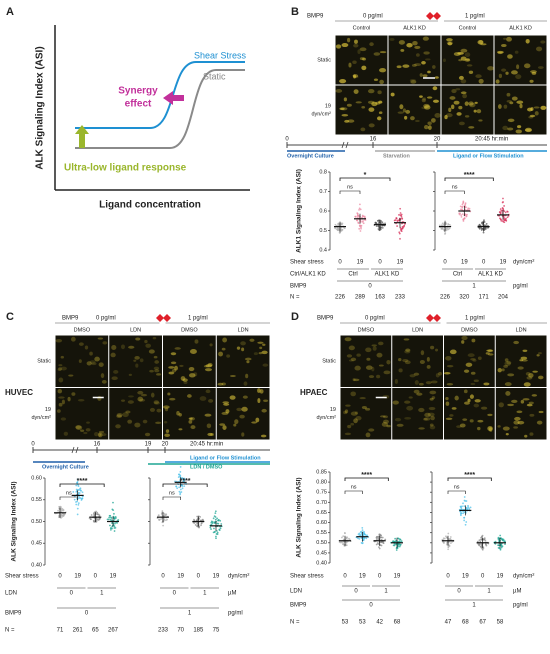  Describe the element at coordinates (180, 631) in the screenshot. I see `condition-value: 70` at that location.